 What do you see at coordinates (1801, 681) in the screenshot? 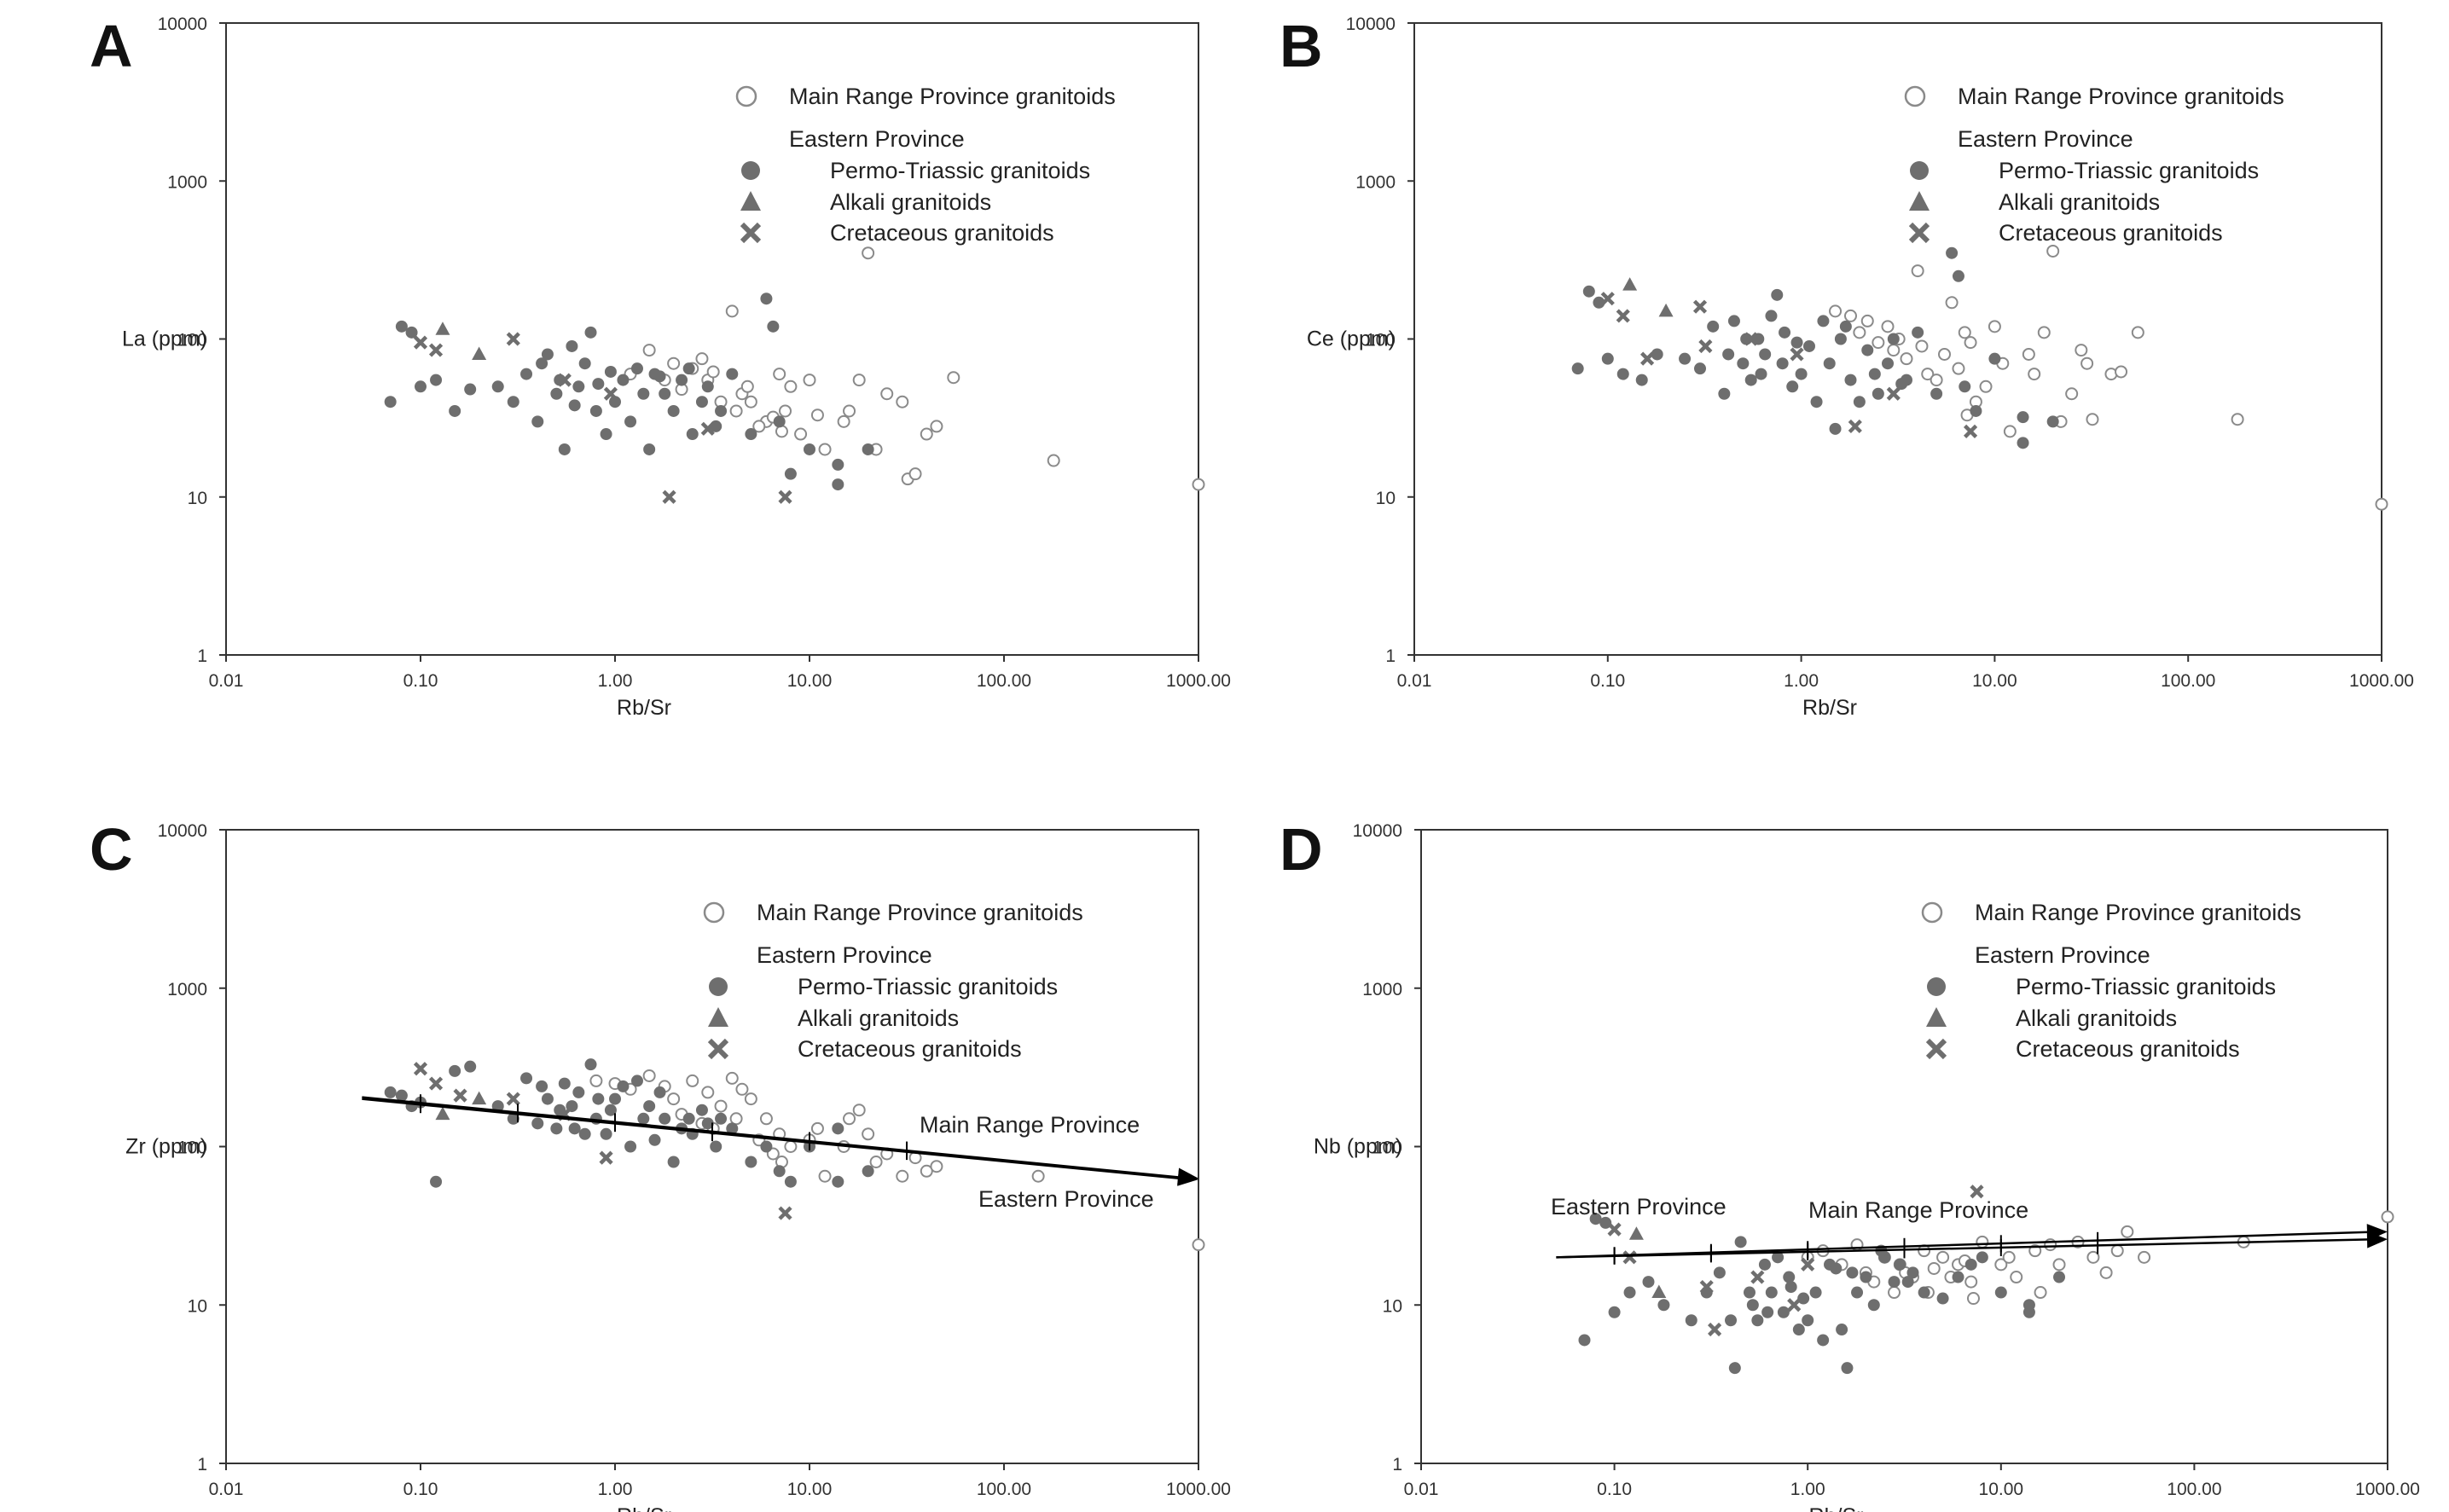
I see `x-tick-label: 1.00` at bounding box center [1801, 681].